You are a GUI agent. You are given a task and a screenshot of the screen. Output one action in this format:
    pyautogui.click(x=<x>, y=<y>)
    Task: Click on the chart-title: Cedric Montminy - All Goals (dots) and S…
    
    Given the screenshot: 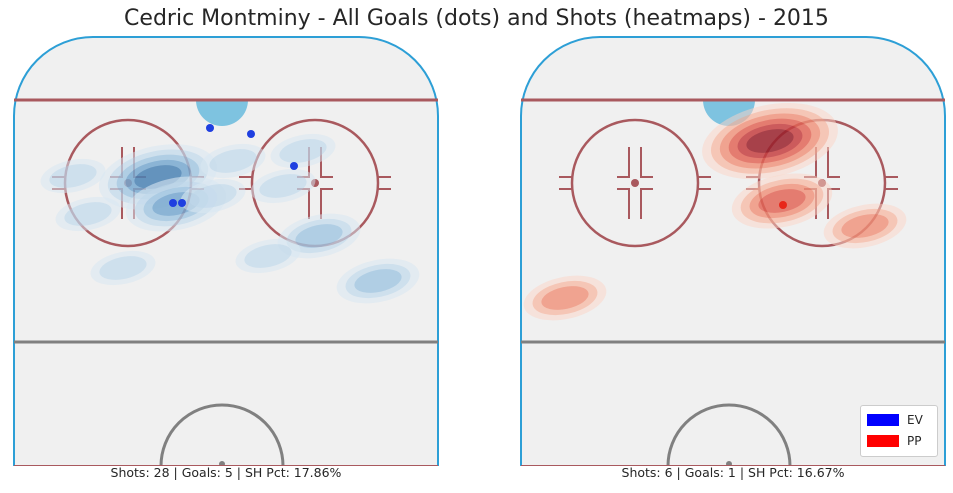 What is the action you would take?
    pyautogui.click(x=476, y=18)
    